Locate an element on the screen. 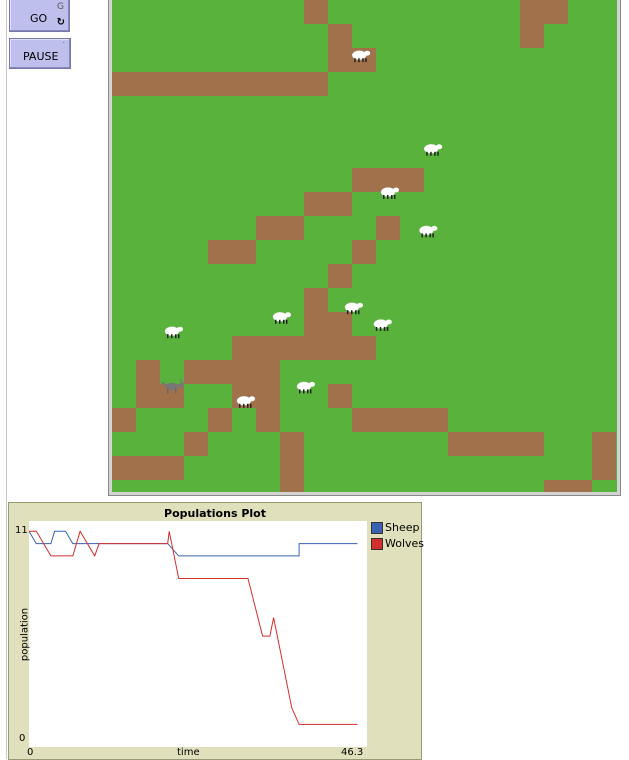 The width and height of the screenshot is (629, 760). pause-button: PAUSE ˙ is located at coordinates (40, 53).